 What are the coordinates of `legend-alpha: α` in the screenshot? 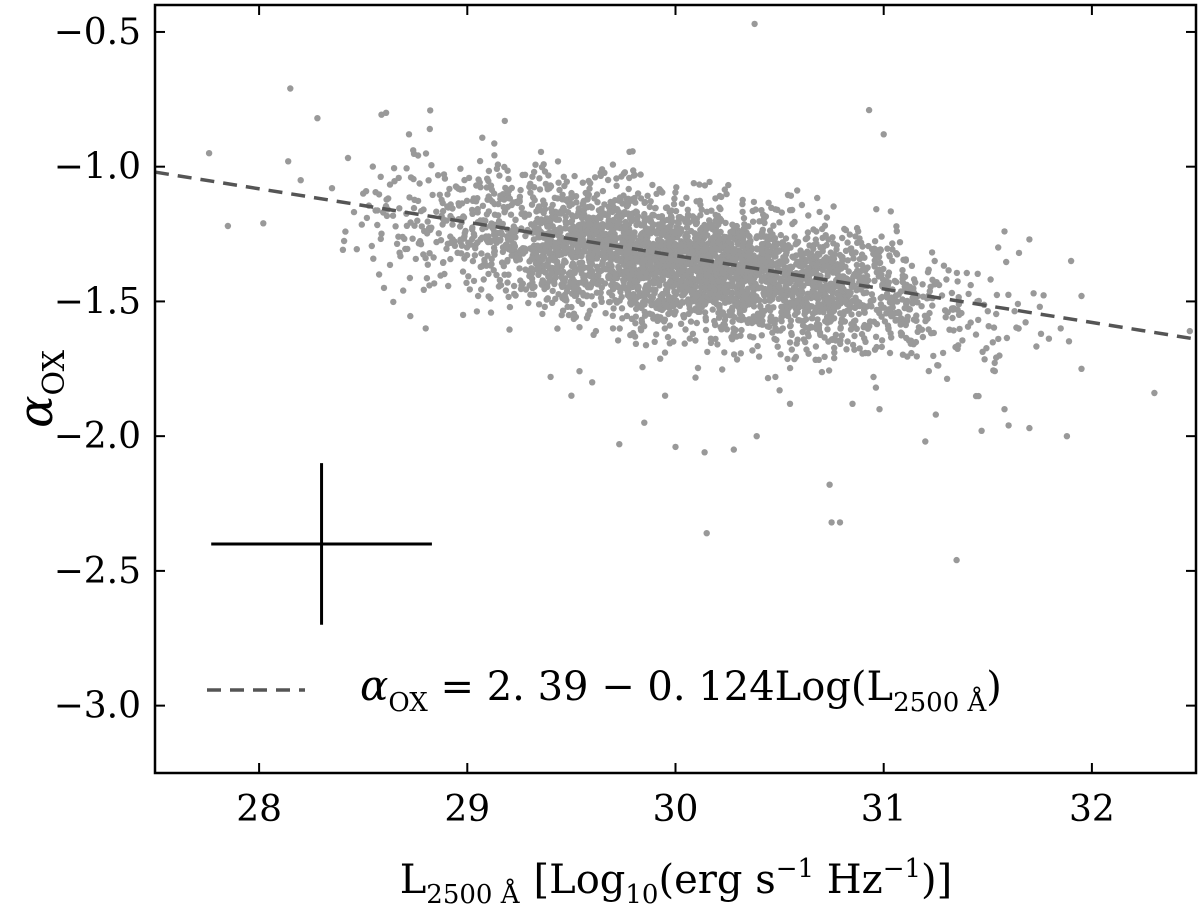 It's located at (374, 685).